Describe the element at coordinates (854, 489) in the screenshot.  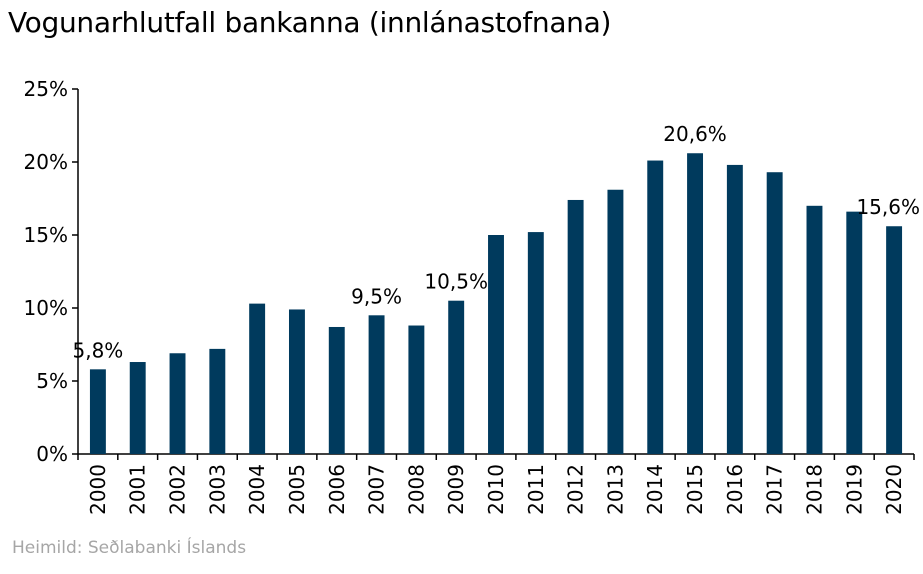
I see `x-tick-label-2019: 2019` at that location.